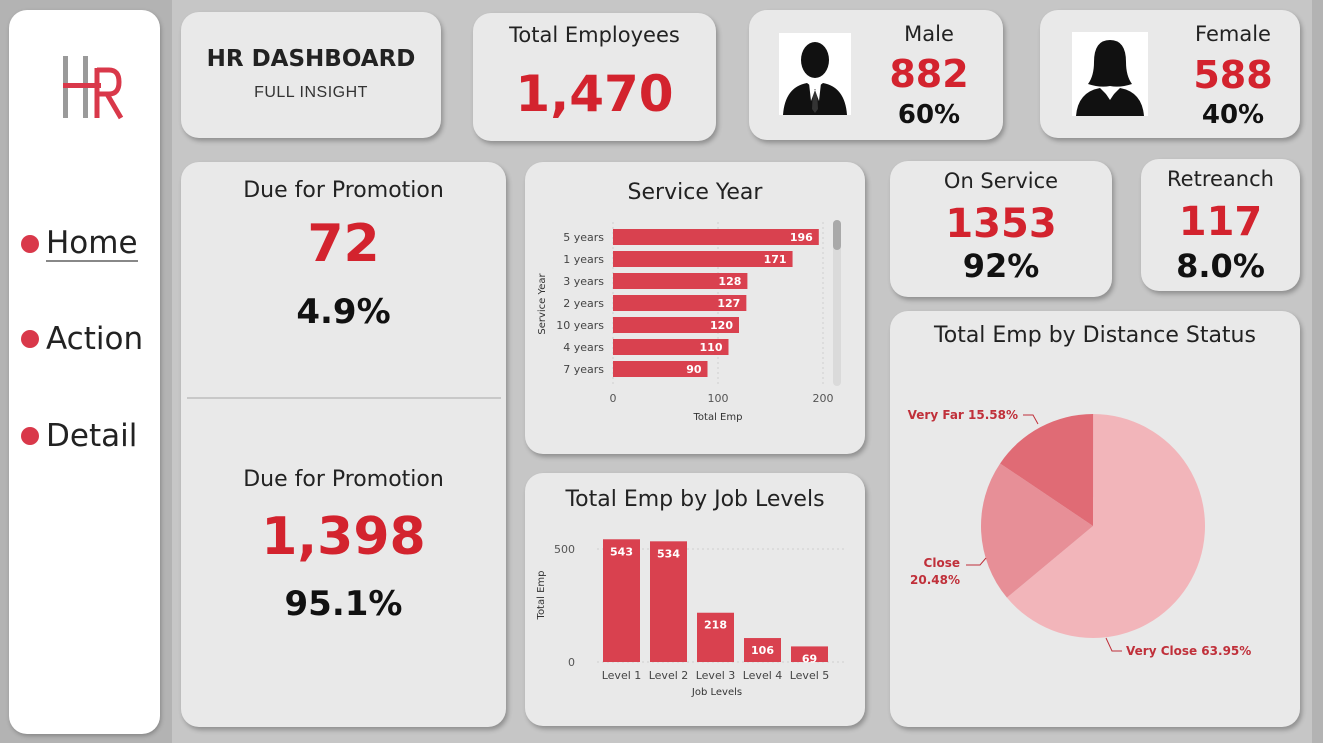  Describe the element at coordinates (721, 325) in the screenshot. I see `service-bar-value: 120` at that location.